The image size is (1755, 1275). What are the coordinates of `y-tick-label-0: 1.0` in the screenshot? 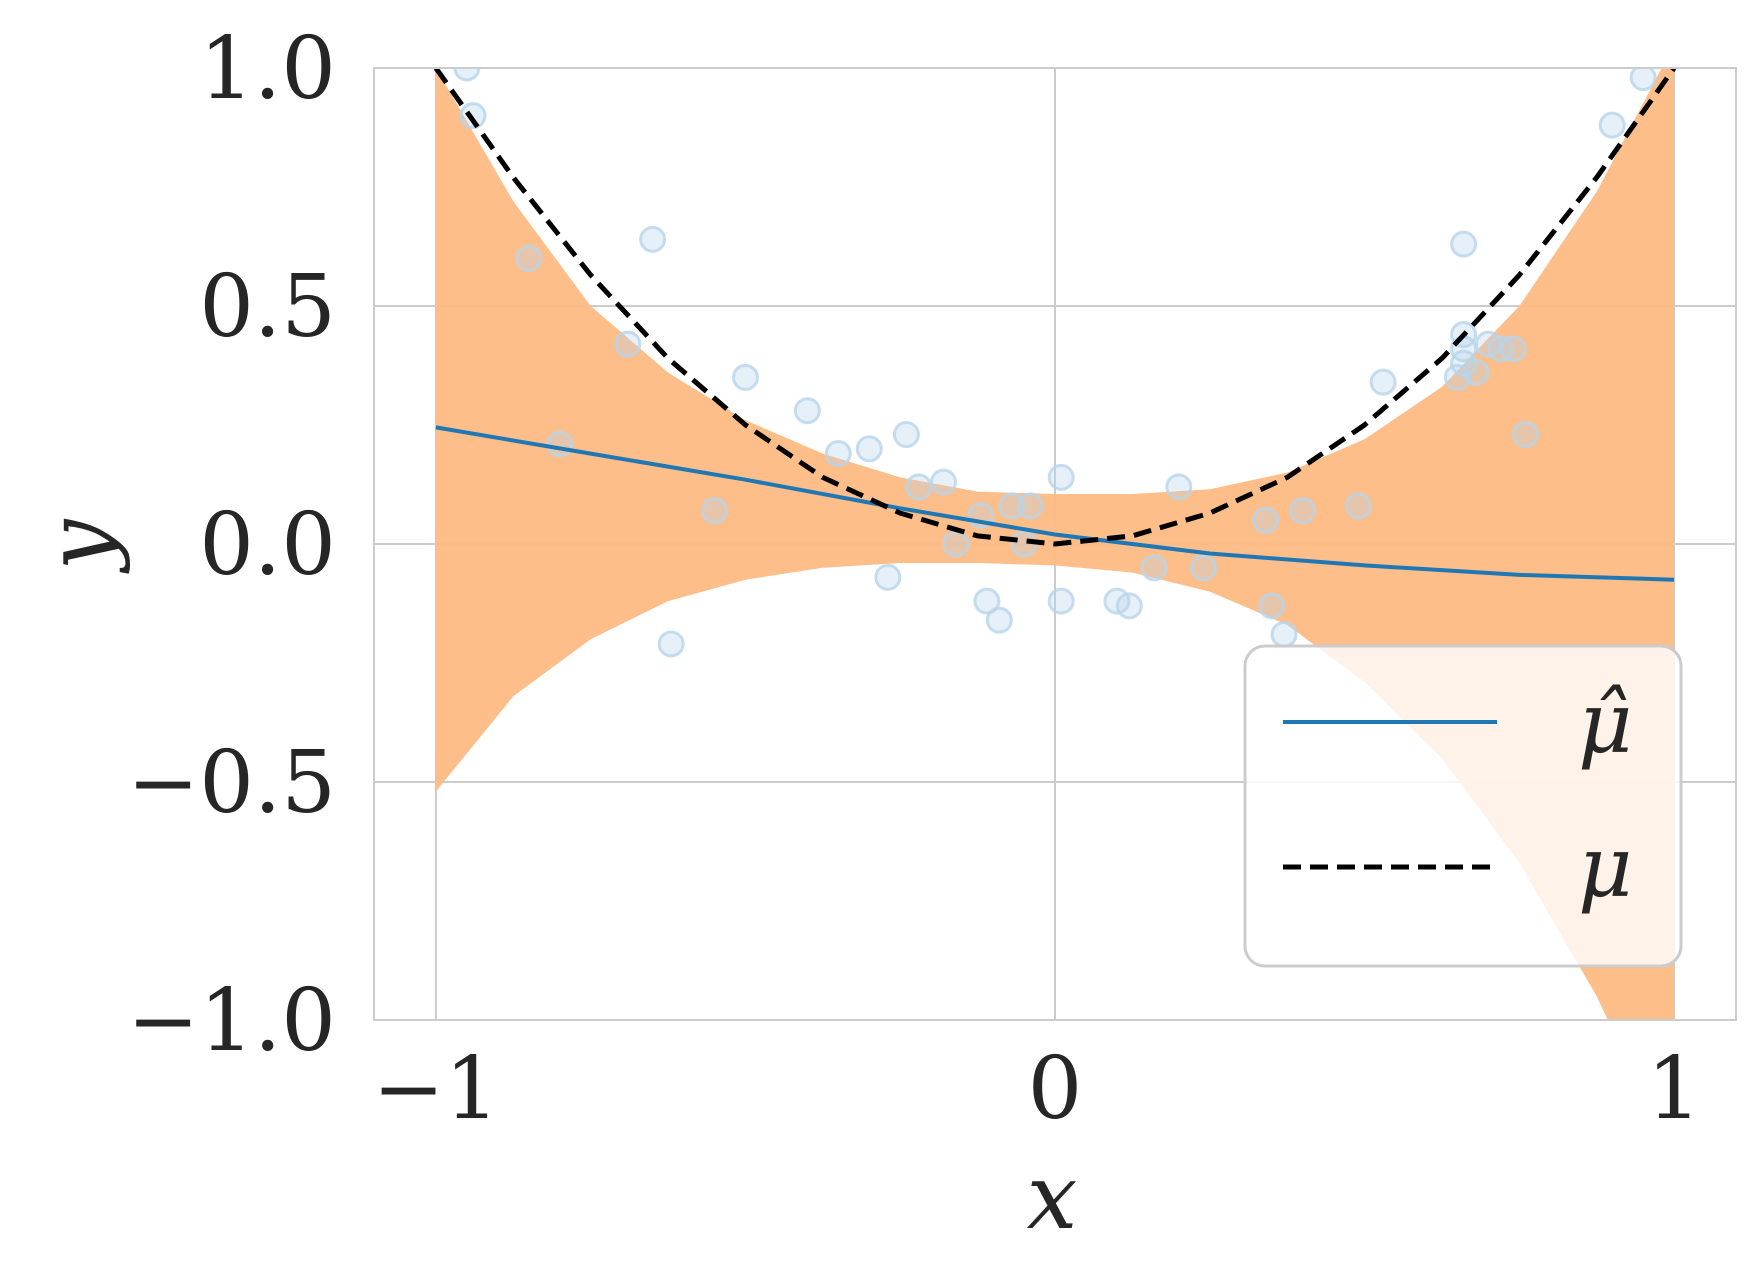 It's located at (267, 69).